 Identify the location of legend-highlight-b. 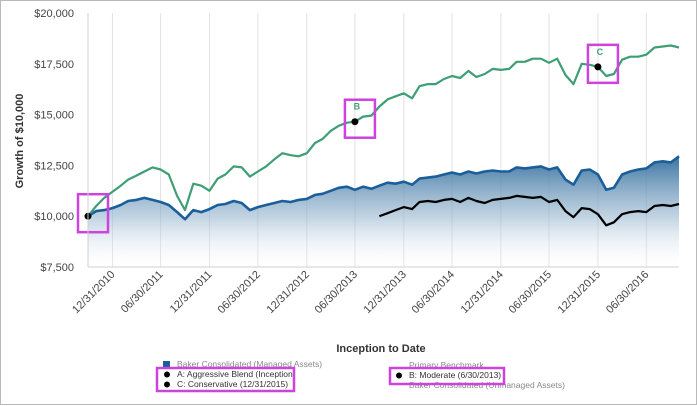
(447, 376).